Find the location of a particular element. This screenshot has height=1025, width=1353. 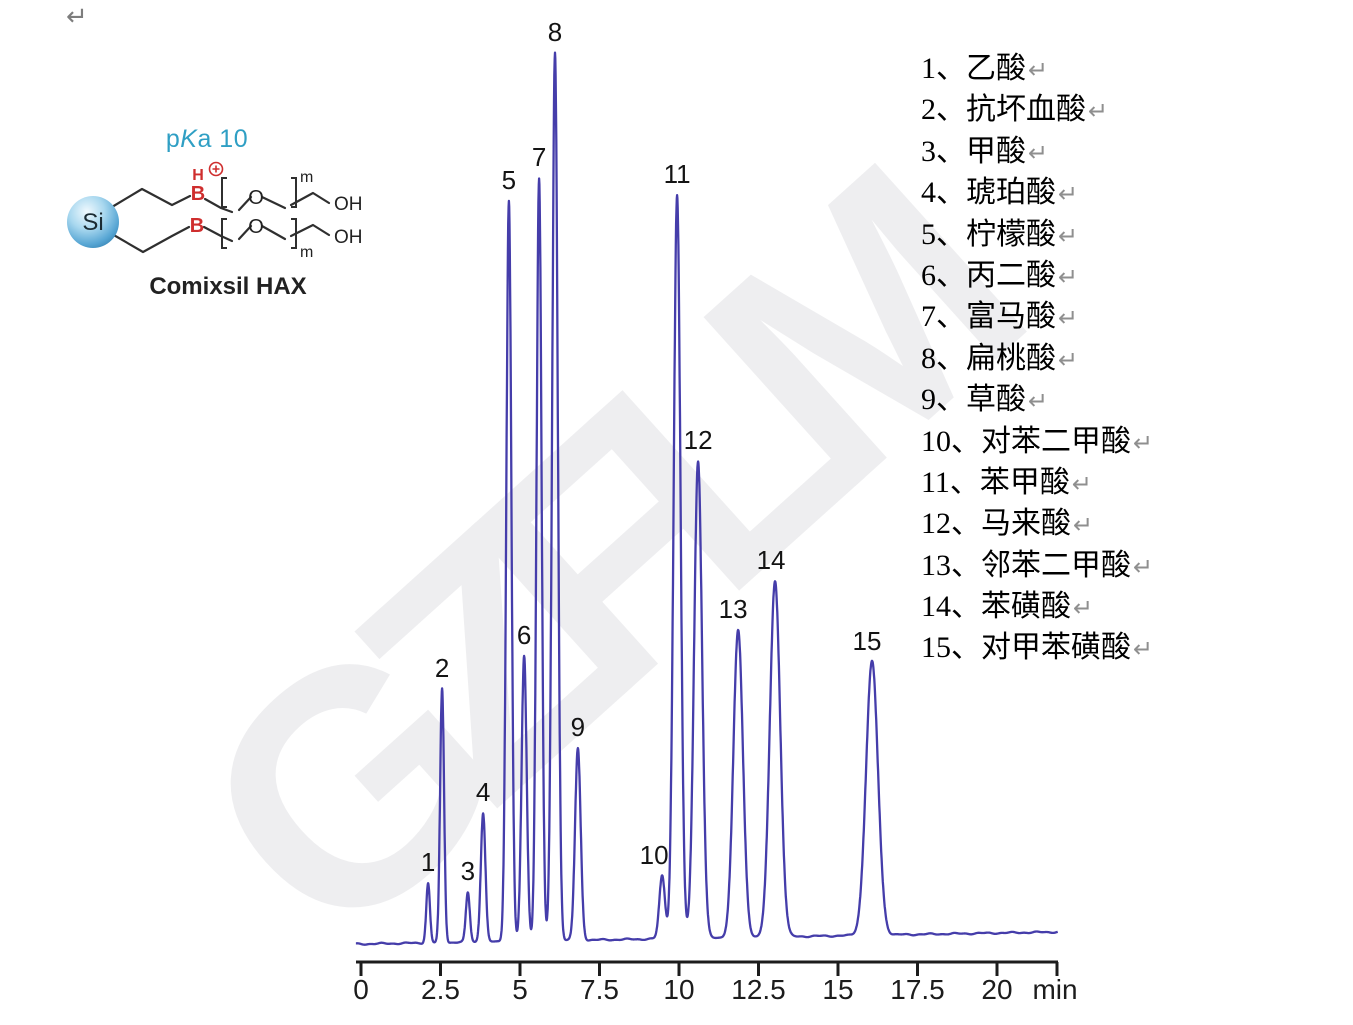

silica-sphere-label: Si is located at coordinates (92, 222).